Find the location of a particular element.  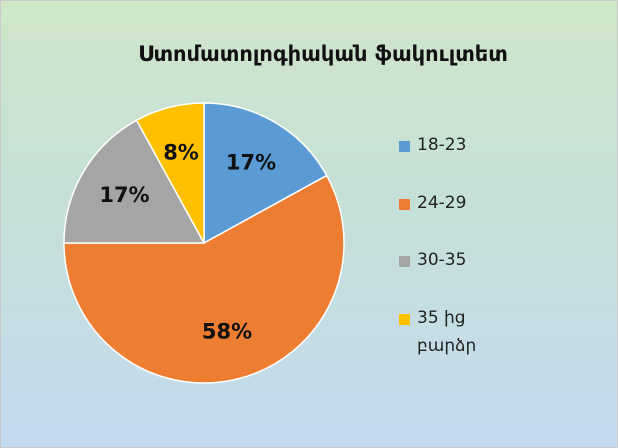

legend-label: 18-23 is located at coordinates (442, 145).